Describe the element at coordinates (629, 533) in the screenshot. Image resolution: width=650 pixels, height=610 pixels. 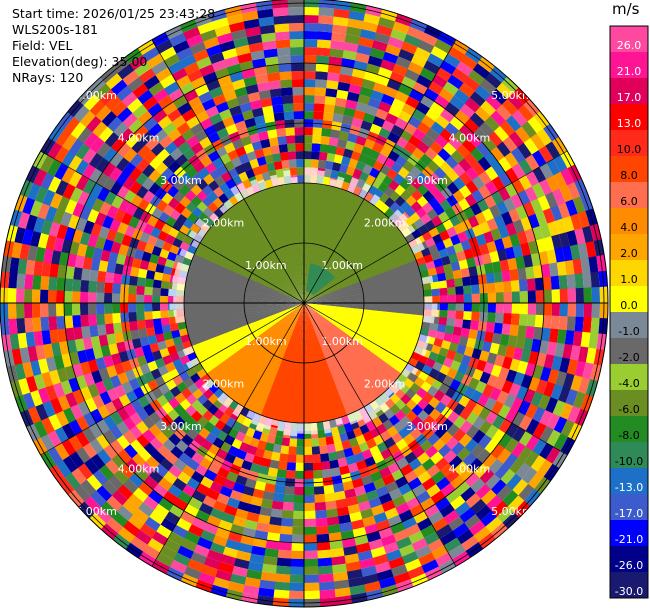
I see `colorbar-swatch` at that location.